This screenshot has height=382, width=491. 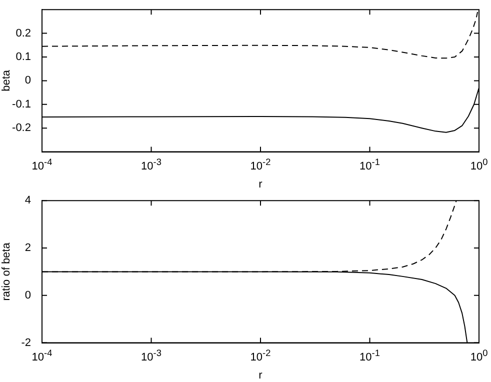 What do you see at coordinates (21, 128) in the screenshot?
I see `y-tick-label: -0.2` at bounding box center [21, 128].